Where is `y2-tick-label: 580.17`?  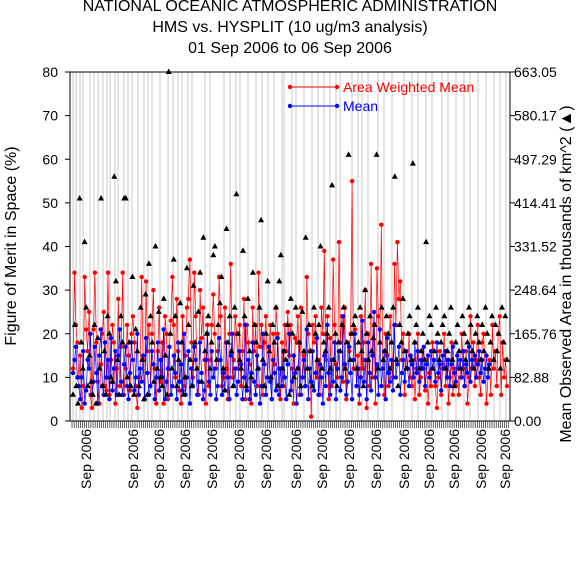
y2-tick-label: 580.17 is located at coordinates (535, 116).